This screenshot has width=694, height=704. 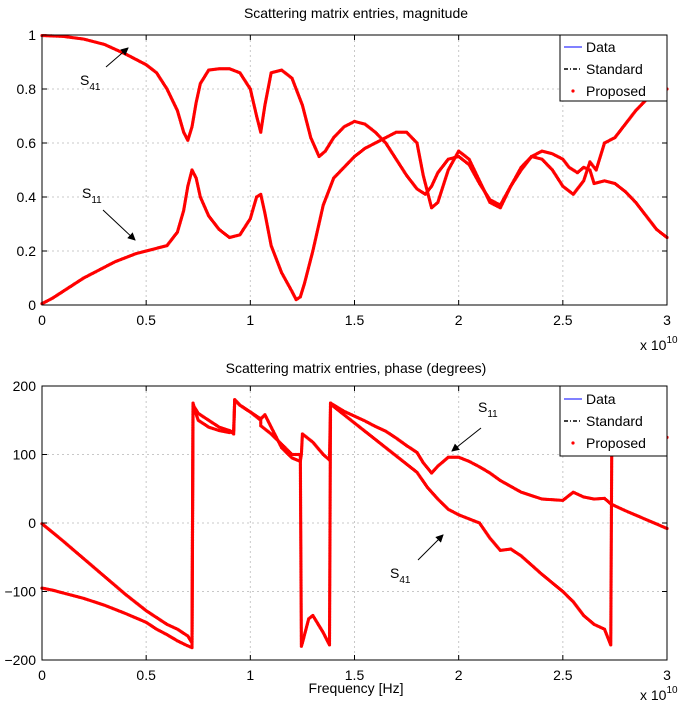 What do you see at coordinates (27, 89) in the screenshot?
I see `magnitude-y-tick-label: 0.8` at bounding box center [27, 89].